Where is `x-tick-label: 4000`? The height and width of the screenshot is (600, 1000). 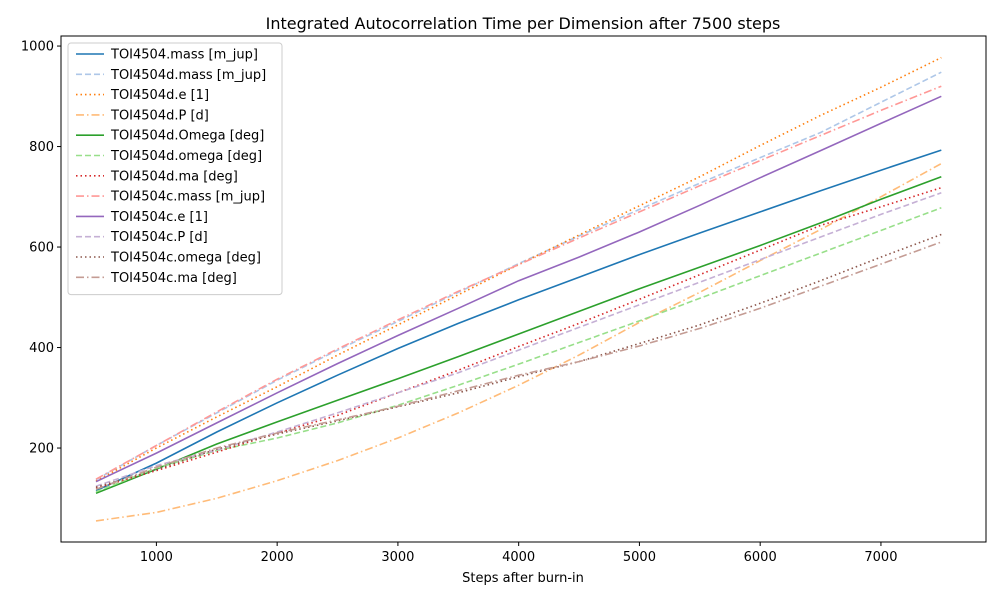 x-tick-label: 4000 is located at coordinates (518, 557).